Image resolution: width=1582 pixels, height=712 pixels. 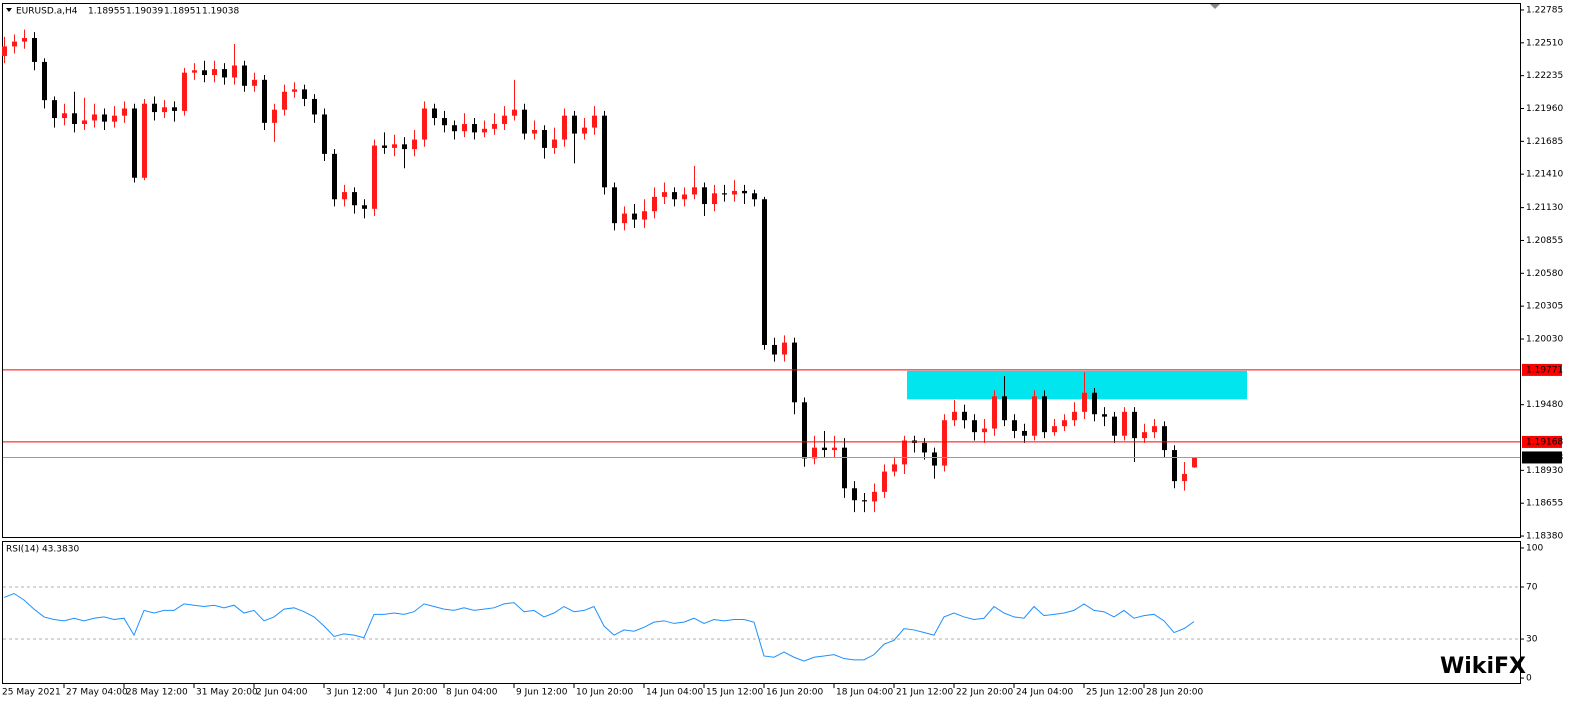 What do you see at coordinates (412, 693) in the screenshot?
I see `x-tick-label: 4 Jun 20:00` at bounding box center [412, 693].